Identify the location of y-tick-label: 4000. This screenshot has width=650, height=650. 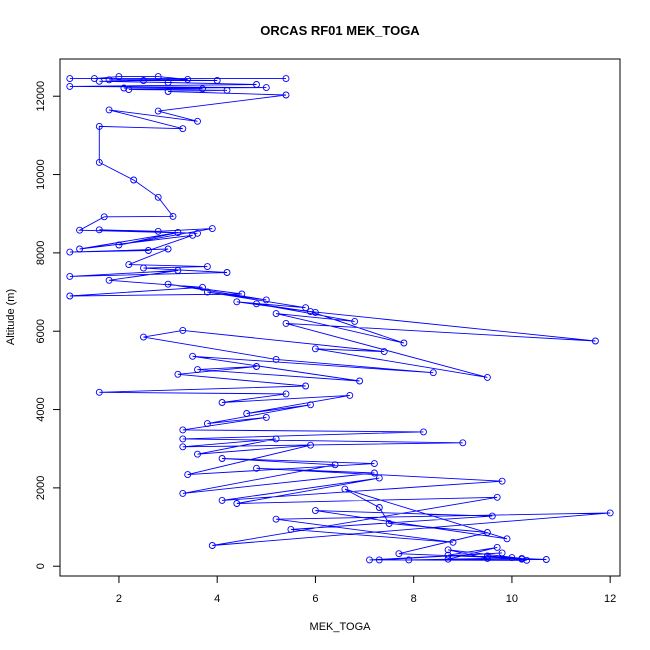
(41, 409).